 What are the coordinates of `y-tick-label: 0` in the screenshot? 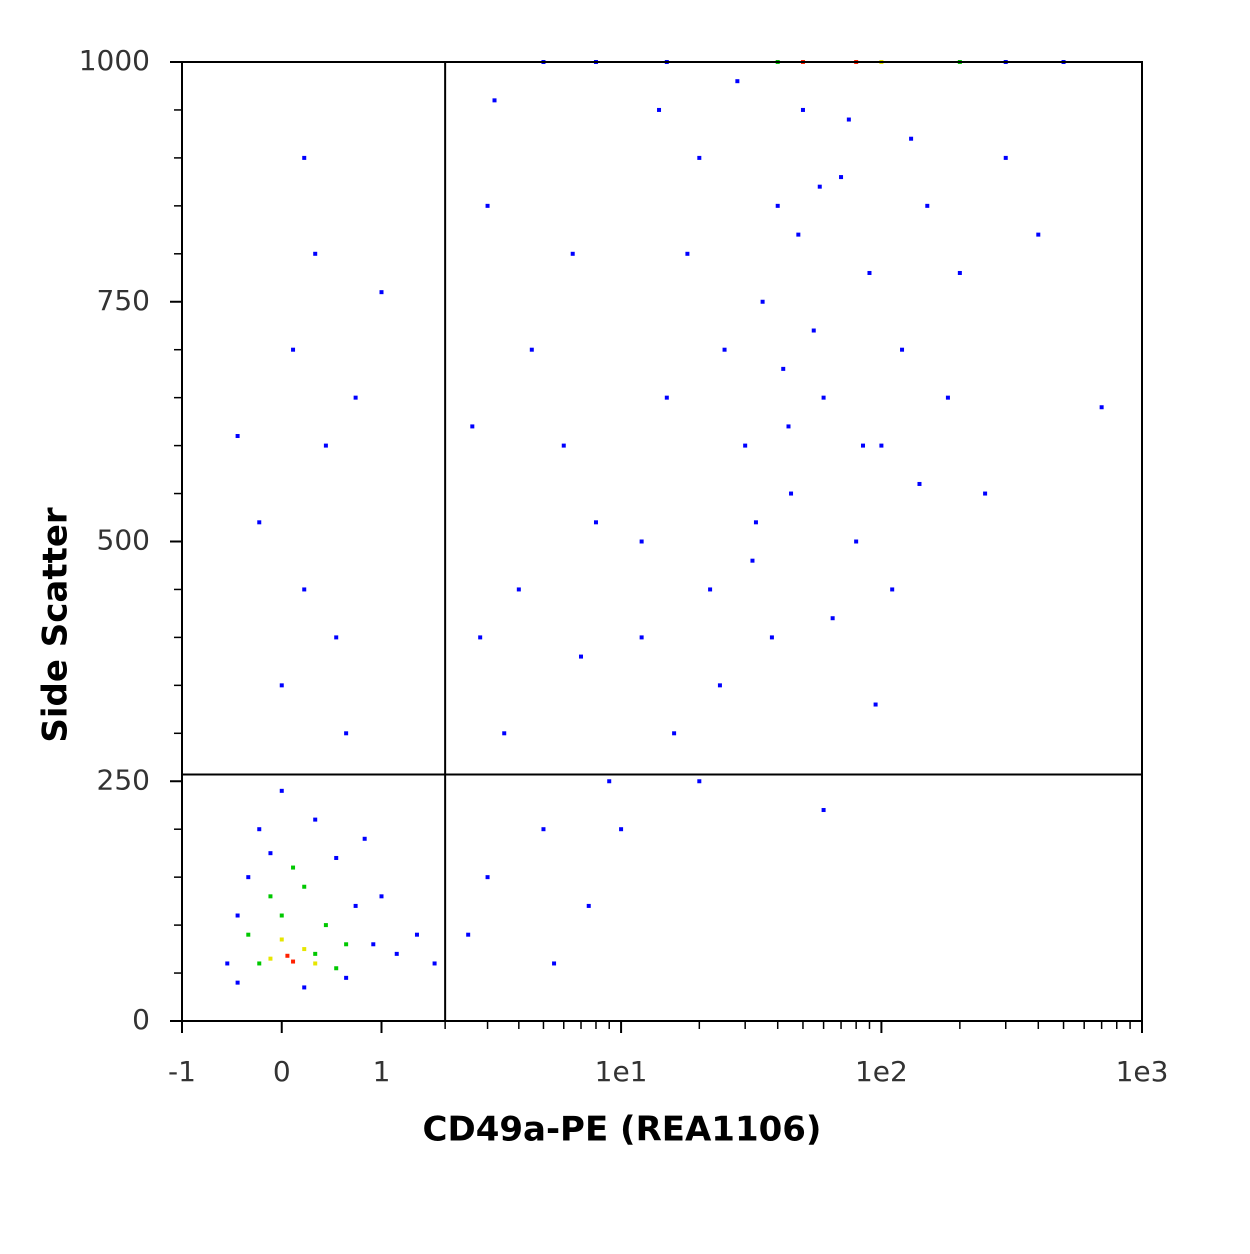 It's located at (141, 1019).